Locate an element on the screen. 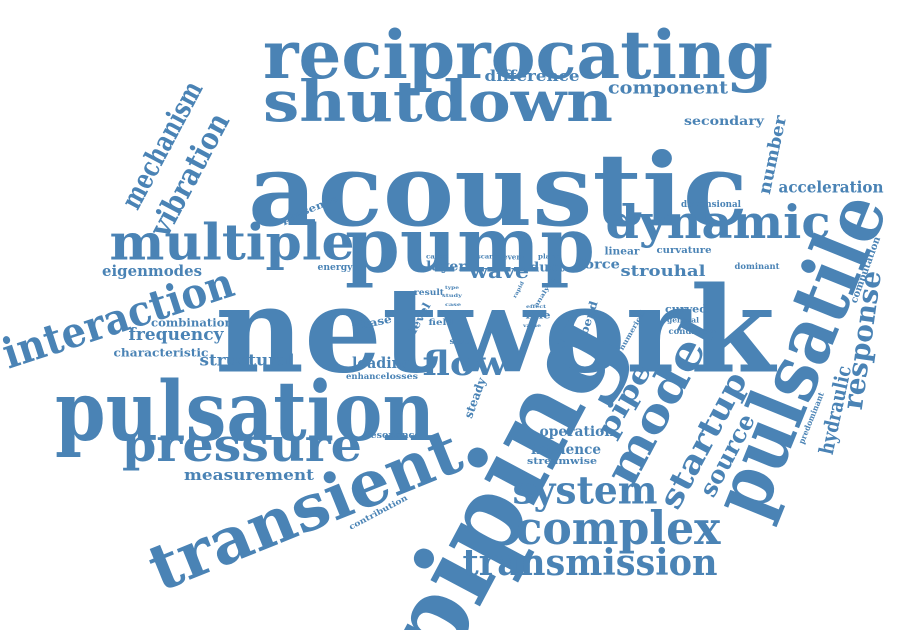 Image resolution: width=900 pixels, height=630 pixels. word-energy: energy is located at coordinates (336, 268).